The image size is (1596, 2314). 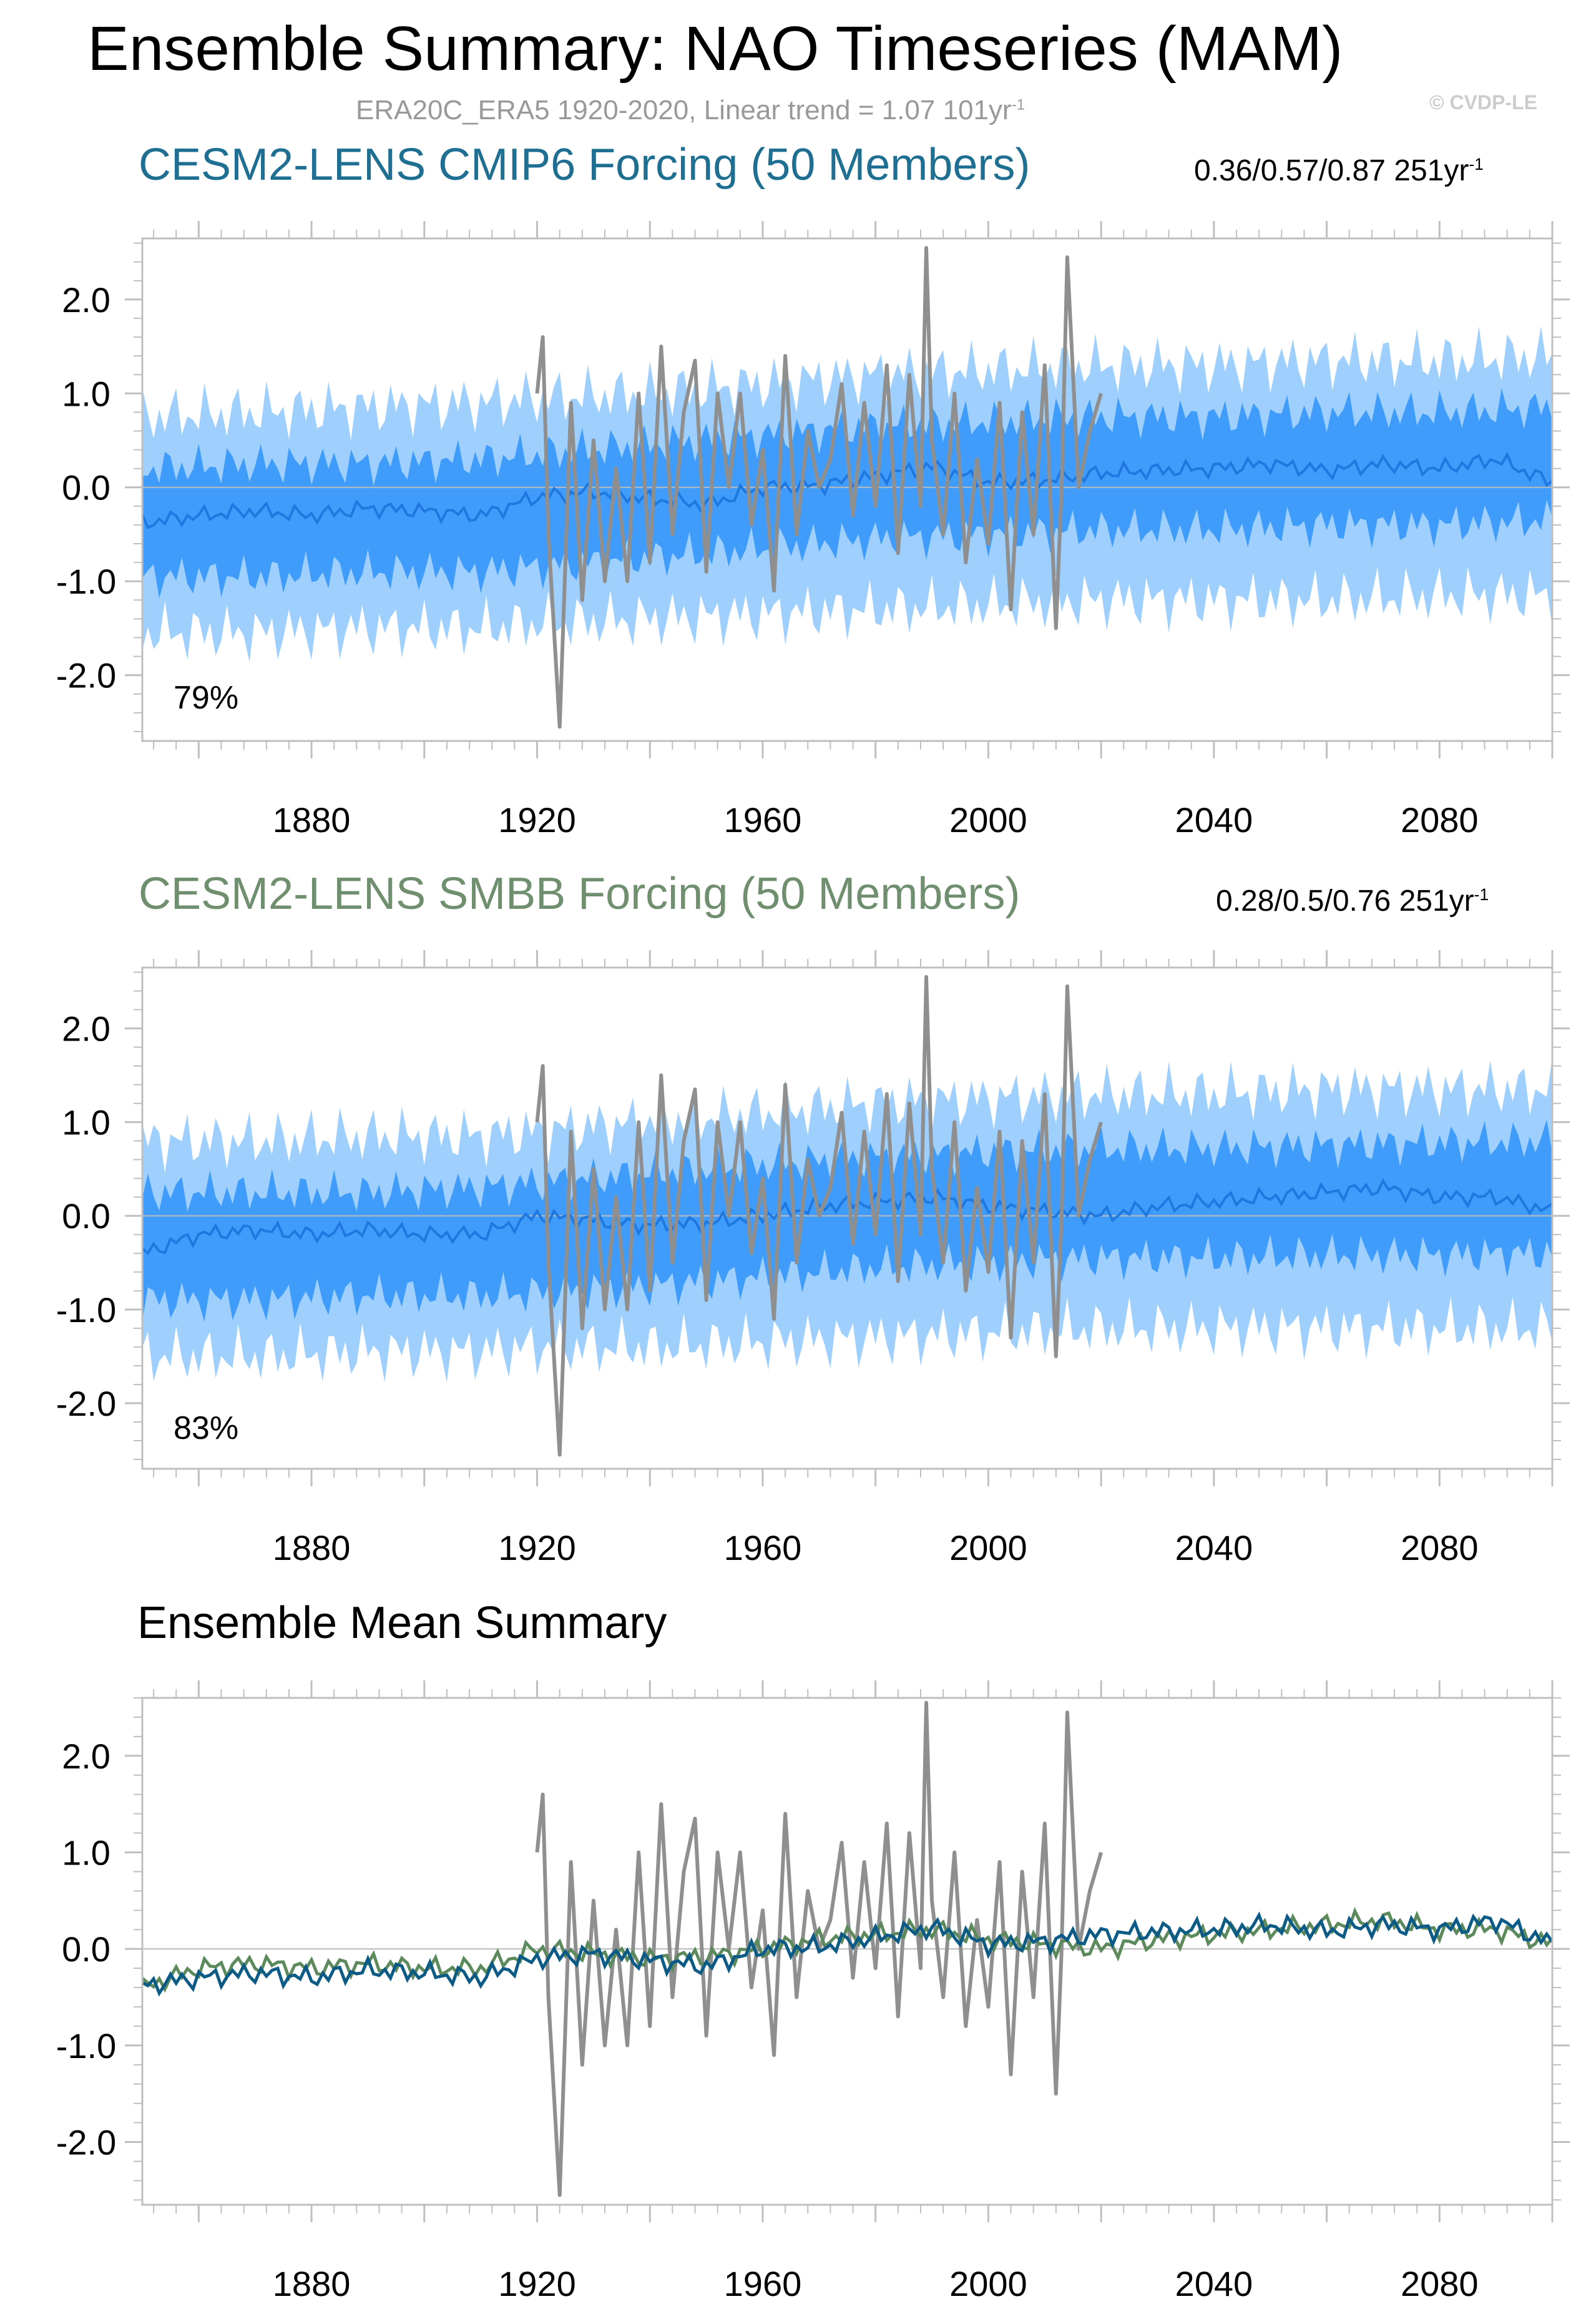 I want to click on panel-3-cmip6-mean-line, so click(x=847, y=1954).